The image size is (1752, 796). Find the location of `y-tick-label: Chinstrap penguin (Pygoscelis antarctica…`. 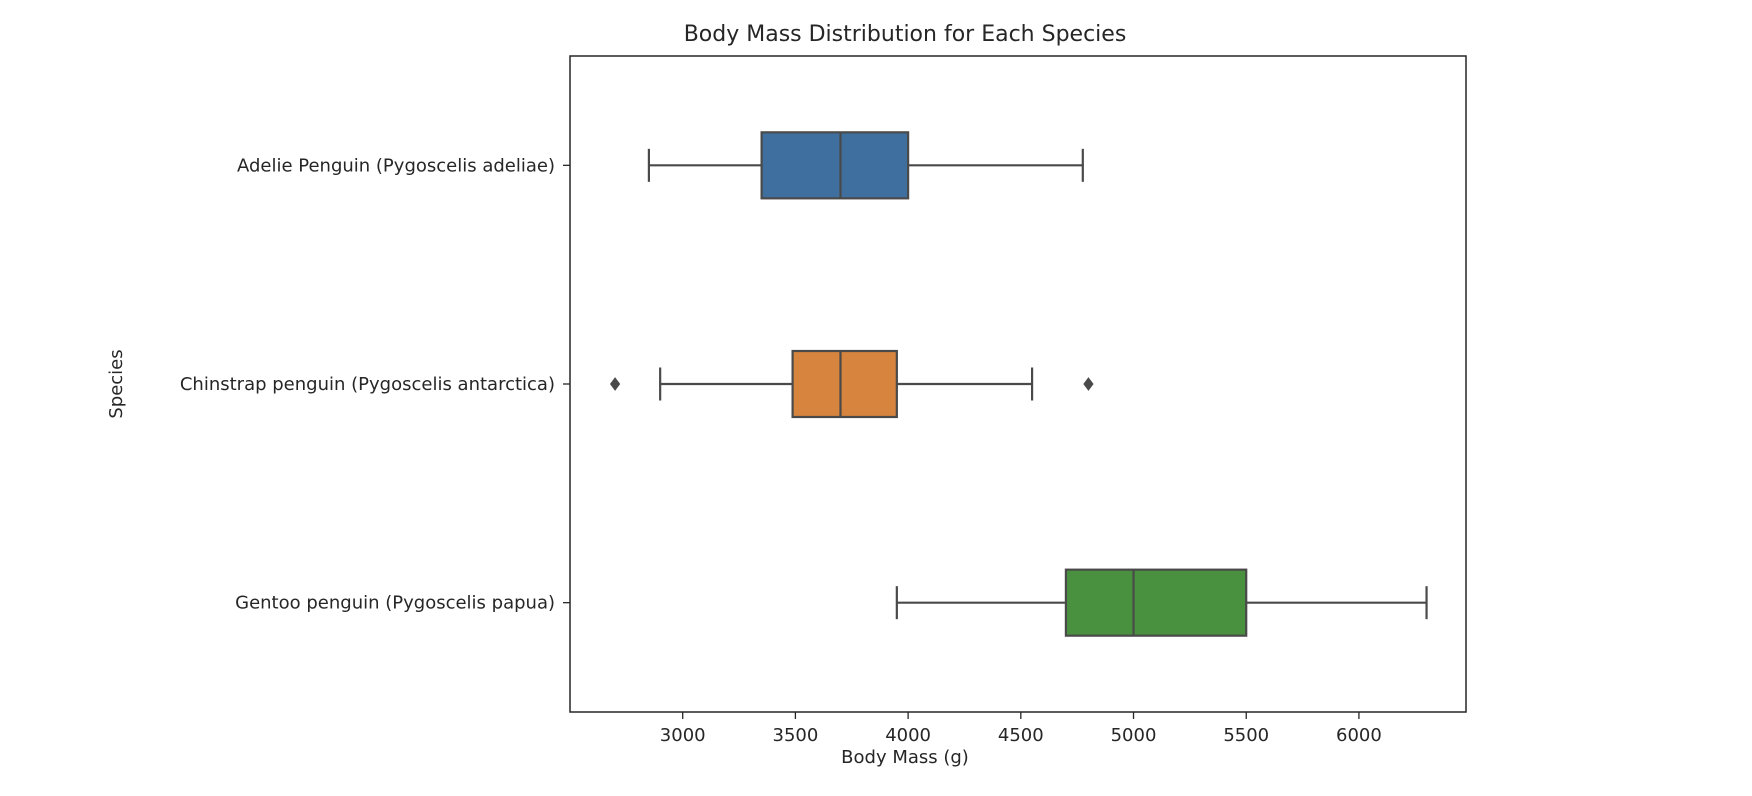

y-tick-label: Chinstrap penguin (Pygoscelis antarctica… is located at coordinates (367, 384).